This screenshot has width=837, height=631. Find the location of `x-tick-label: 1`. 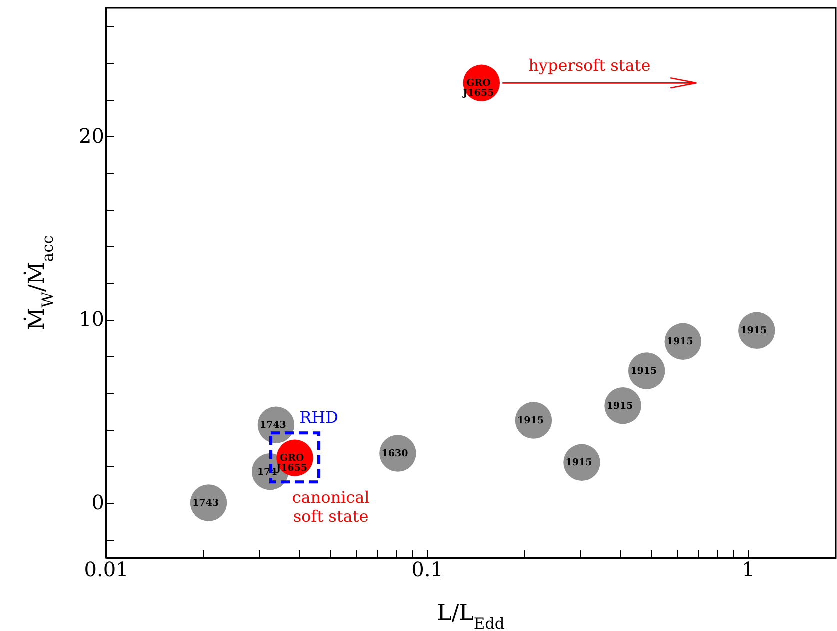

x-tick-label: 1 is located at coordinates (748, 570).